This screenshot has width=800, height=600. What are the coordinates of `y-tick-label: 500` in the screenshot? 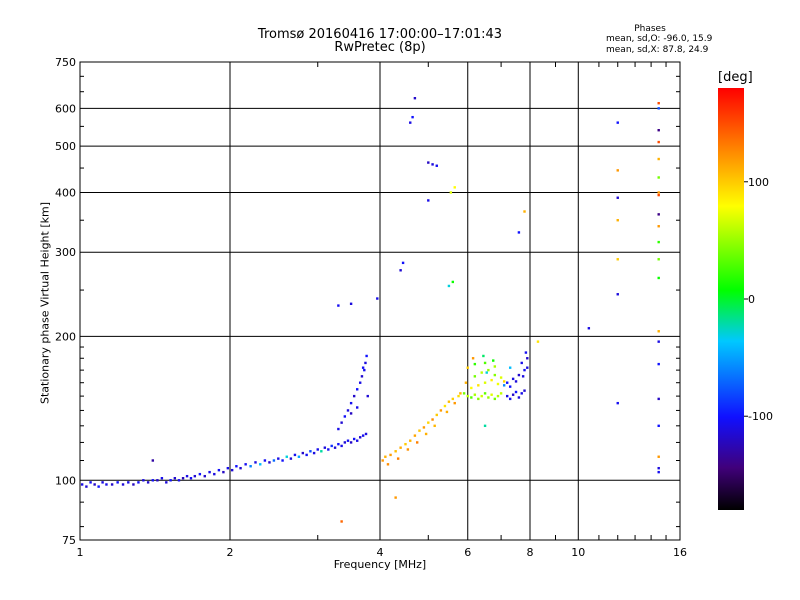 It's located at (65, 146).